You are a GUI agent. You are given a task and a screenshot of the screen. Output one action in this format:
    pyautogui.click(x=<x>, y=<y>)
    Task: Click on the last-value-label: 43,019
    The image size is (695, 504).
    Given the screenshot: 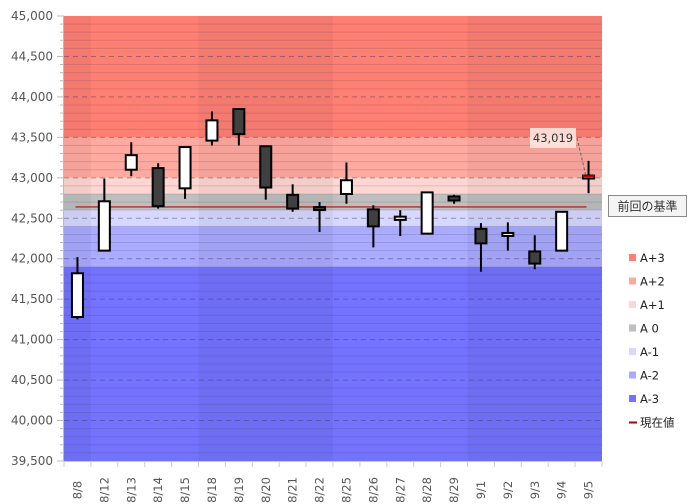 What is the action you would take?
    pyautogui.click(x=553, y=138)
    